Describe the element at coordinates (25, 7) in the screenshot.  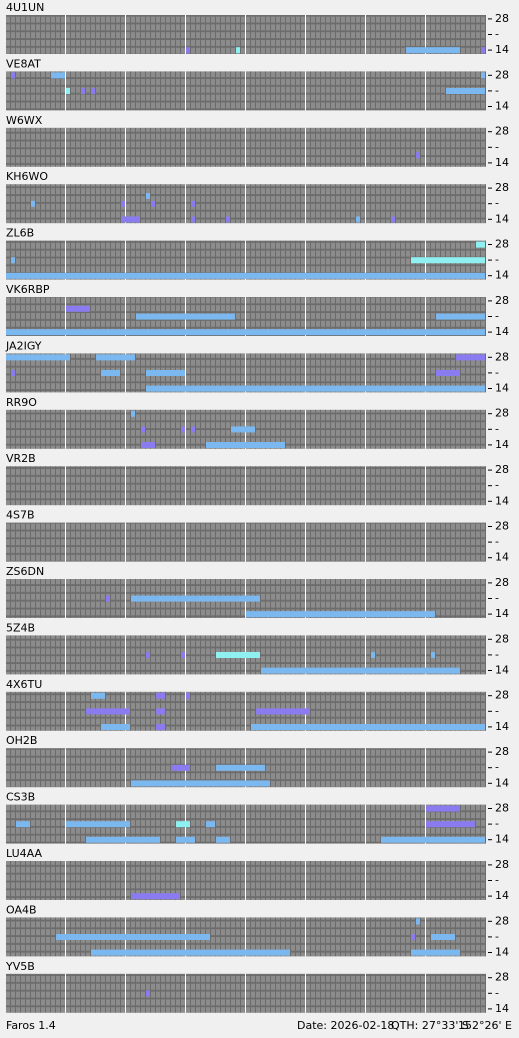
I see `station-name: 4U1UN` at that location.